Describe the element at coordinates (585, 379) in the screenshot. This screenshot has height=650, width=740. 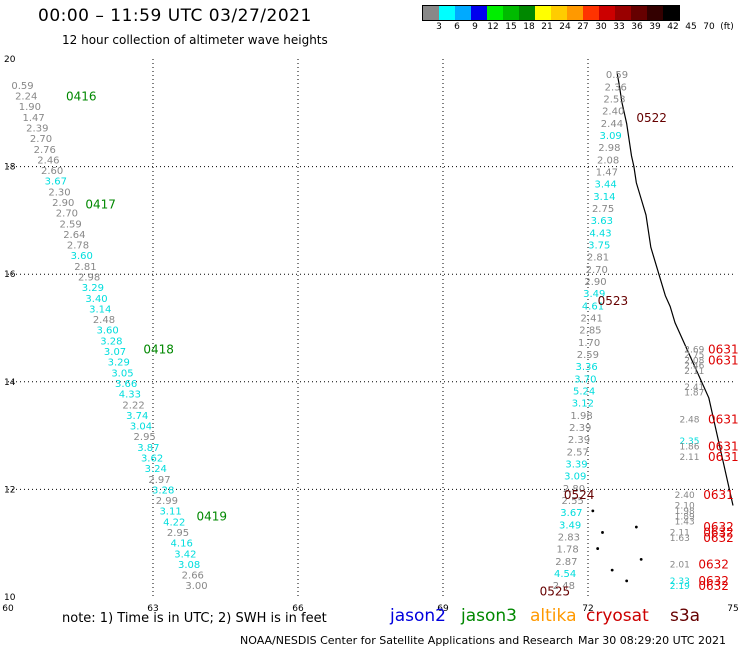
I see `right-track-value: 3.70` at that location.